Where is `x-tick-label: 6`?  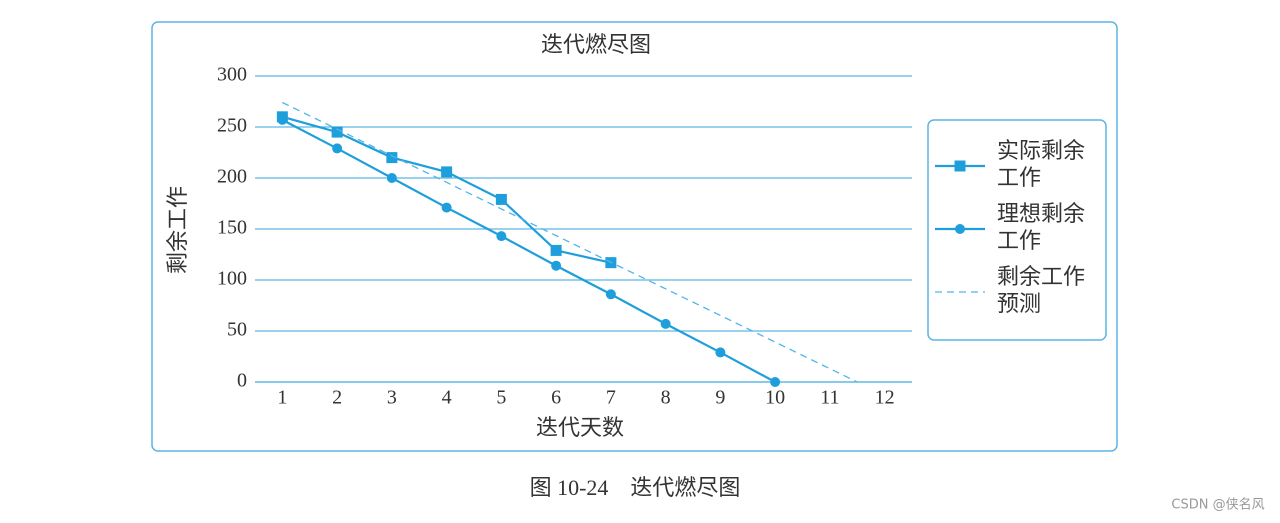 x-tick-label: 6 is located at coordinates (556, 398).